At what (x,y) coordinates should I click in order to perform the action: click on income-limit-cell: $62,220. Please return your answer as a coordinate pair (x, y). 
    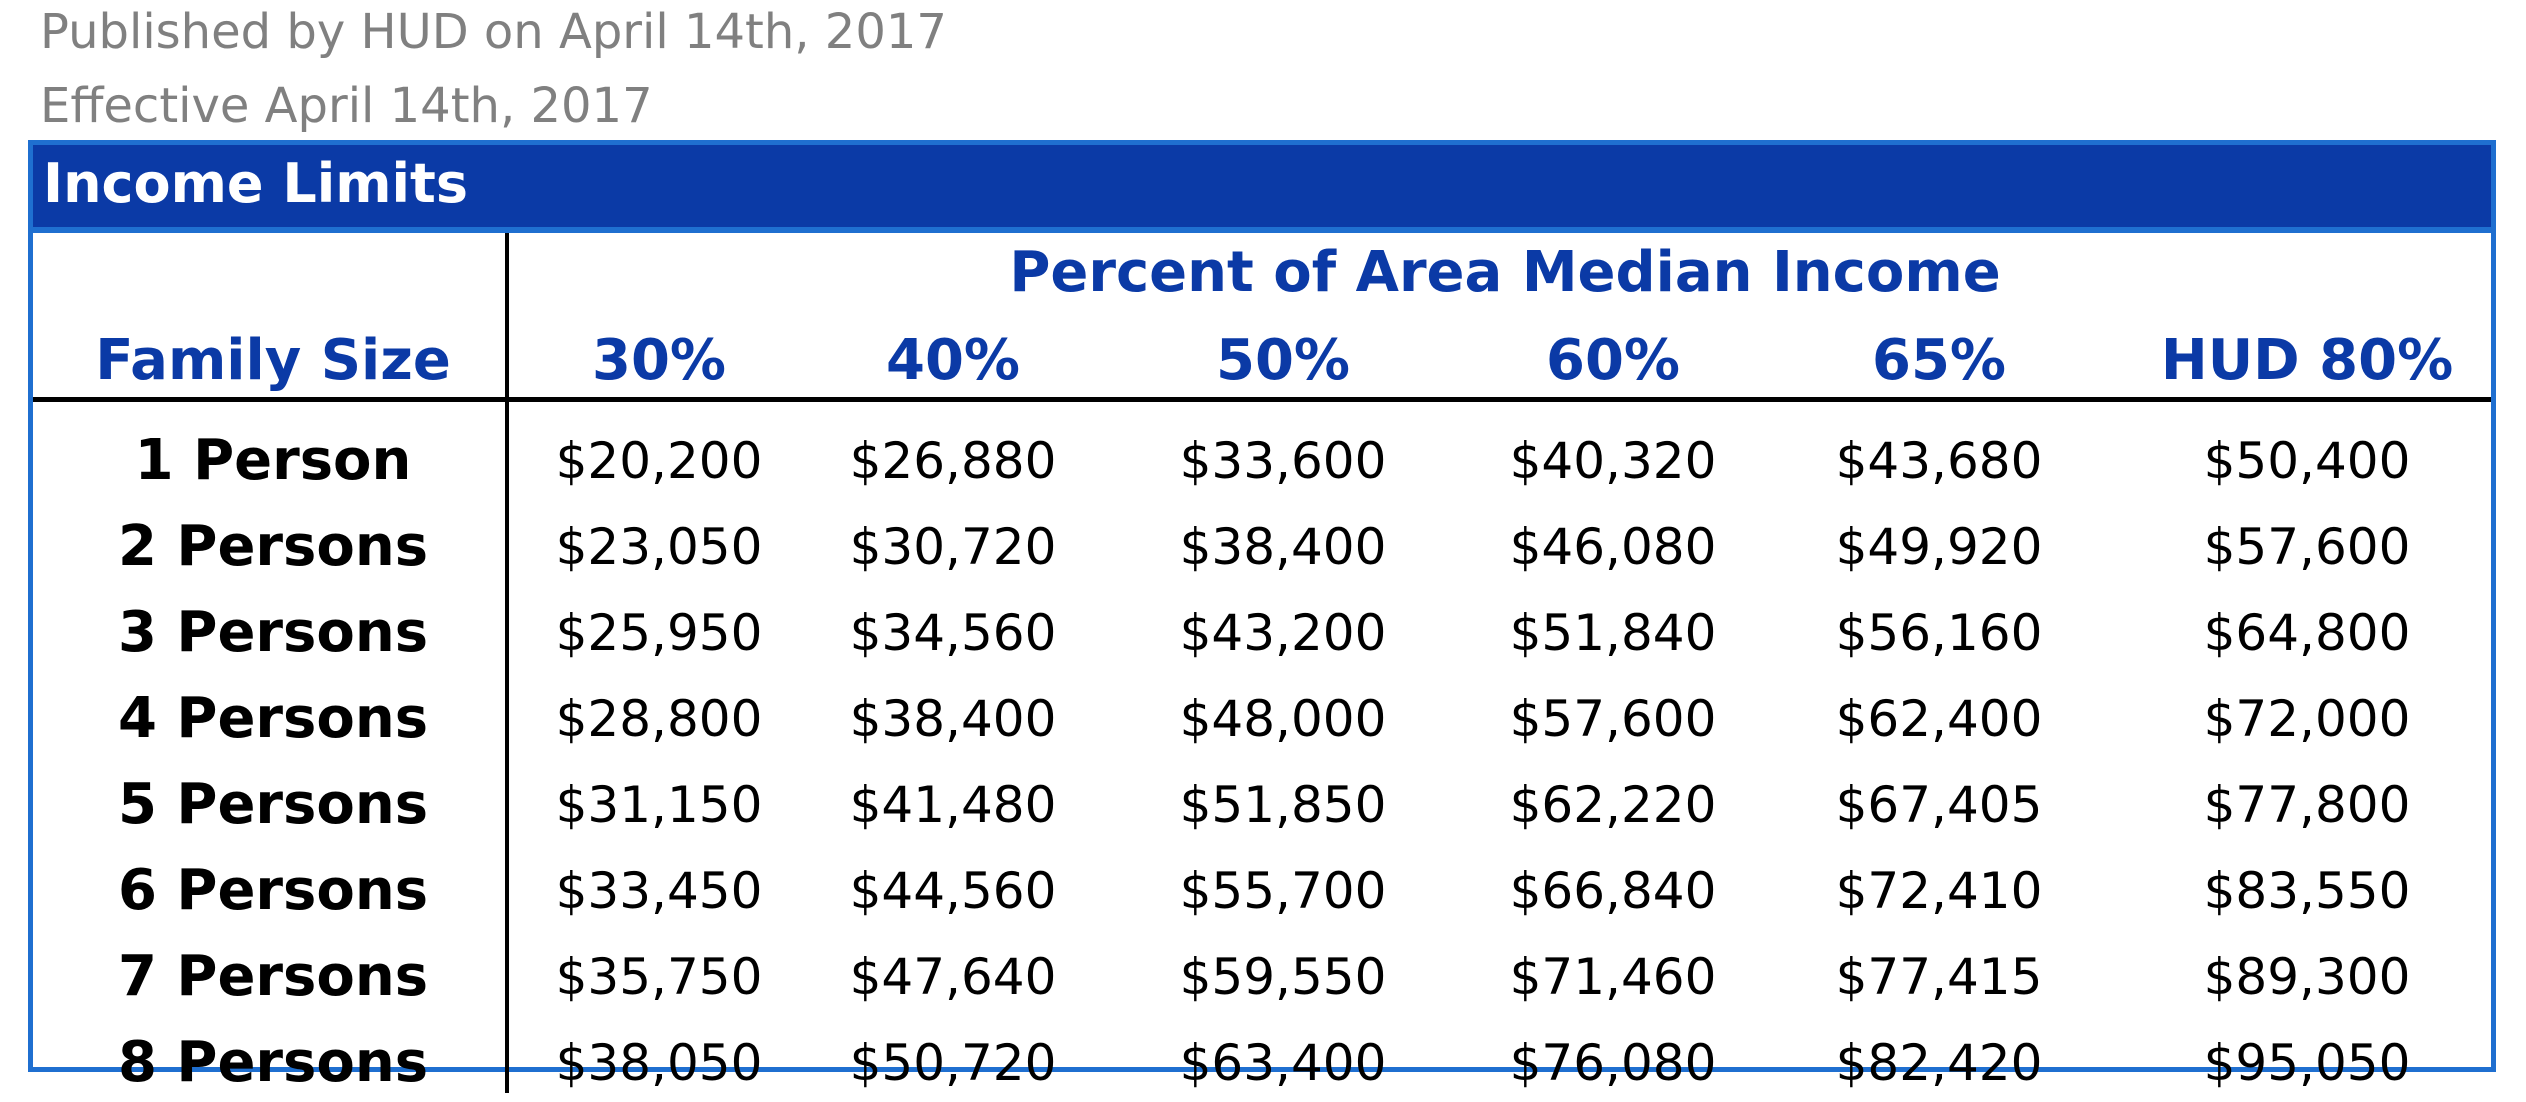
    Looking at the image, I should click on (1613, 805).